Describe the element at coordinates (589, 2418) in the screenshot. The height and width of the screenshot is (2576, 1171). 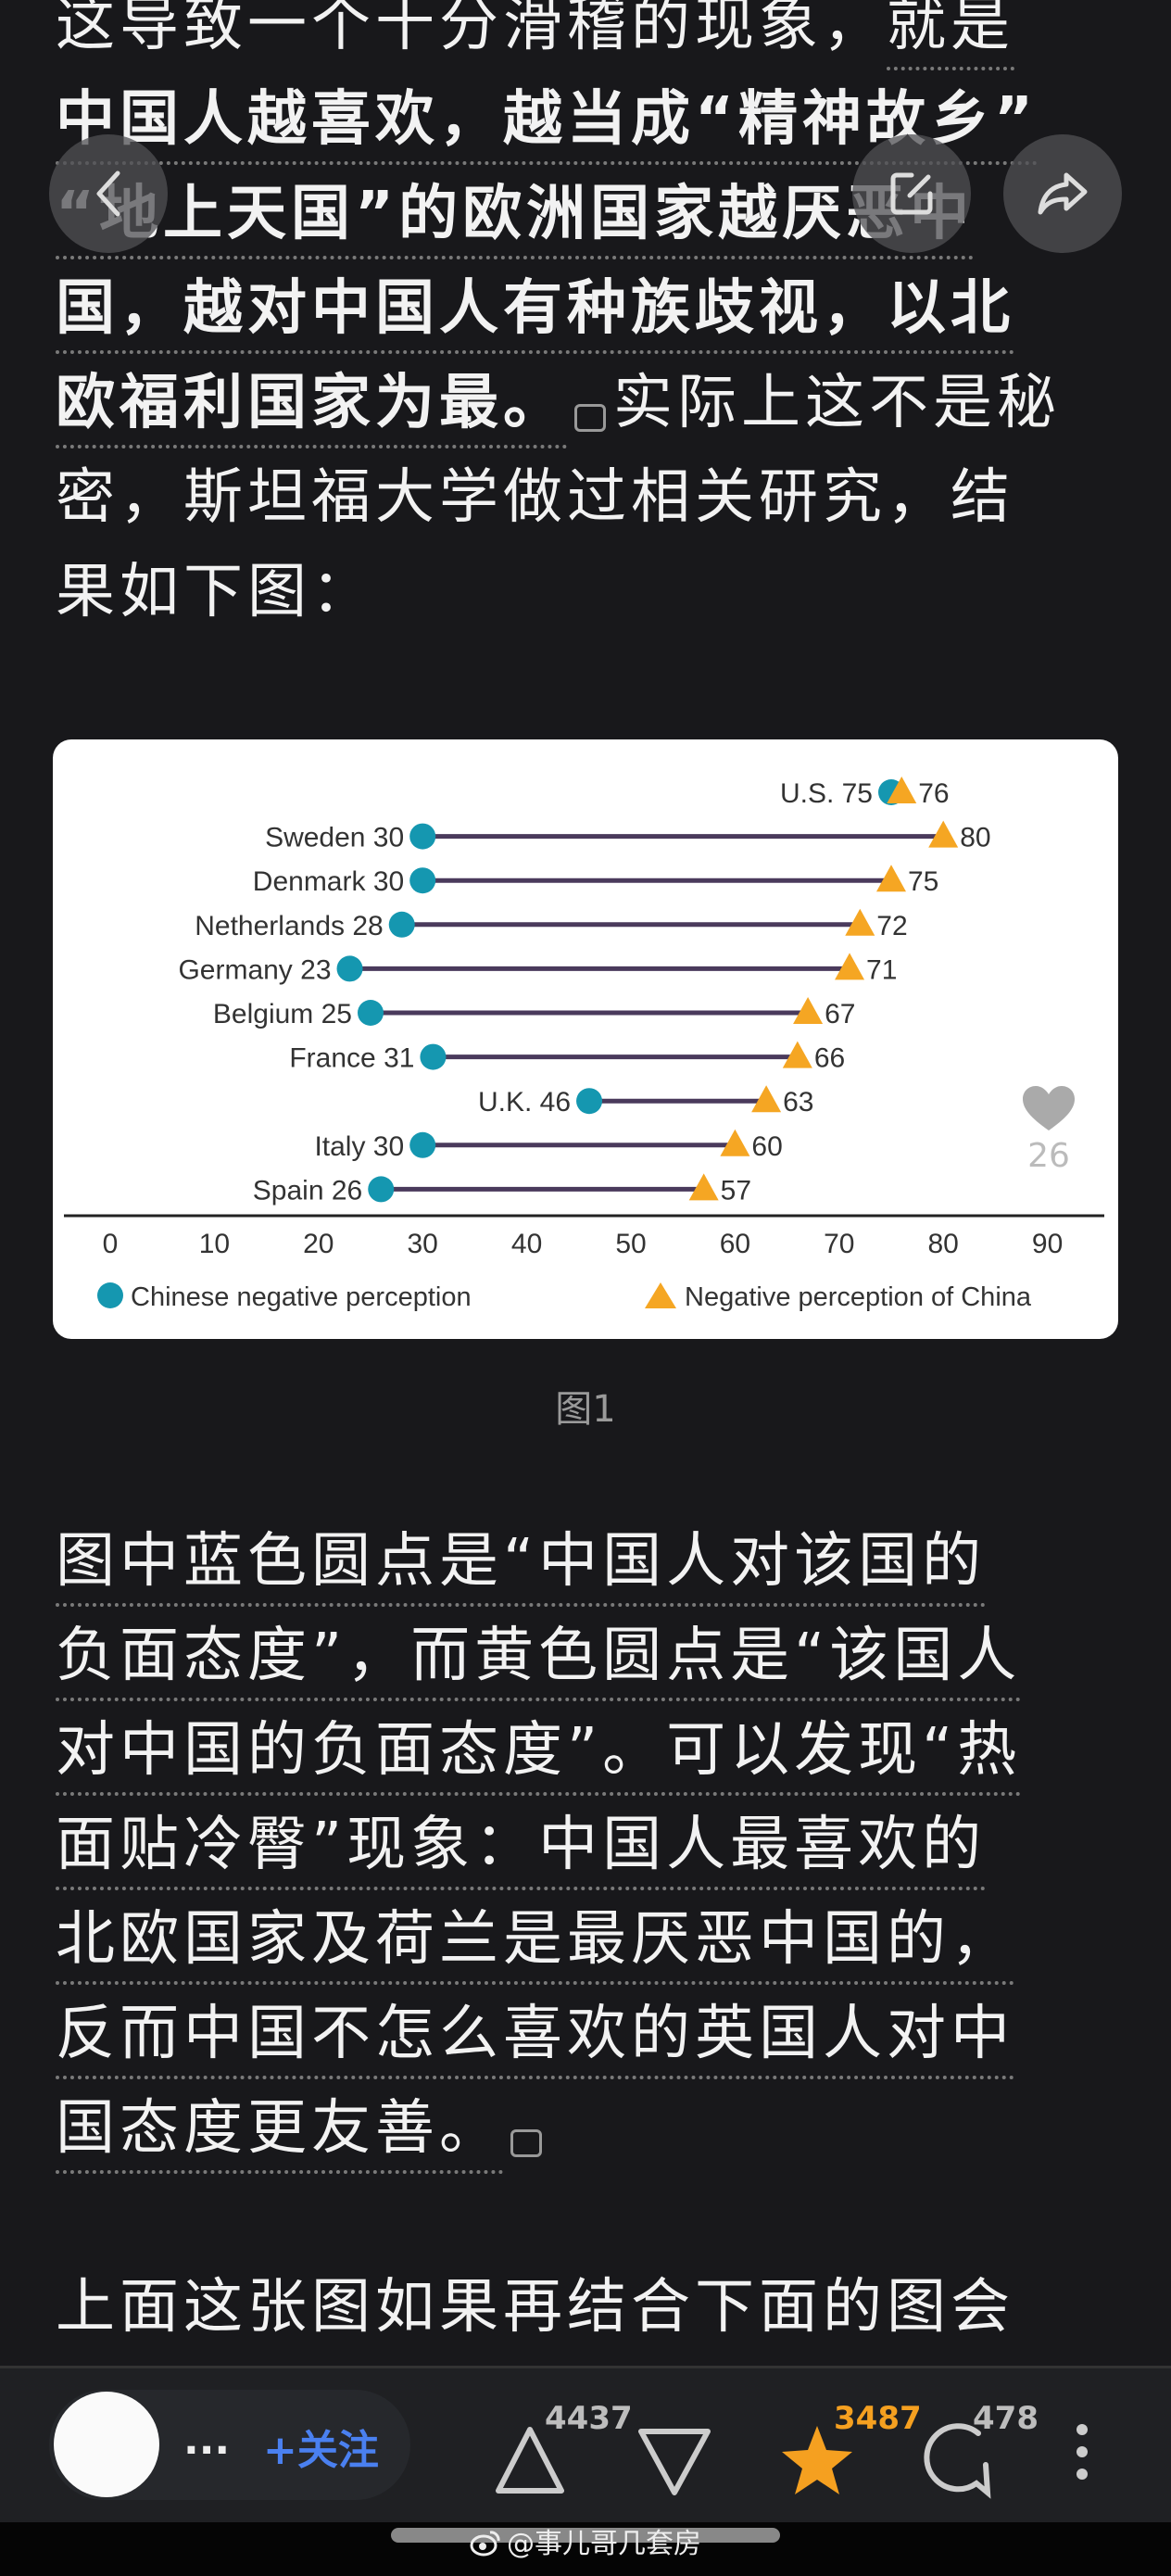
I see `upvote-count: 4437` at that location.